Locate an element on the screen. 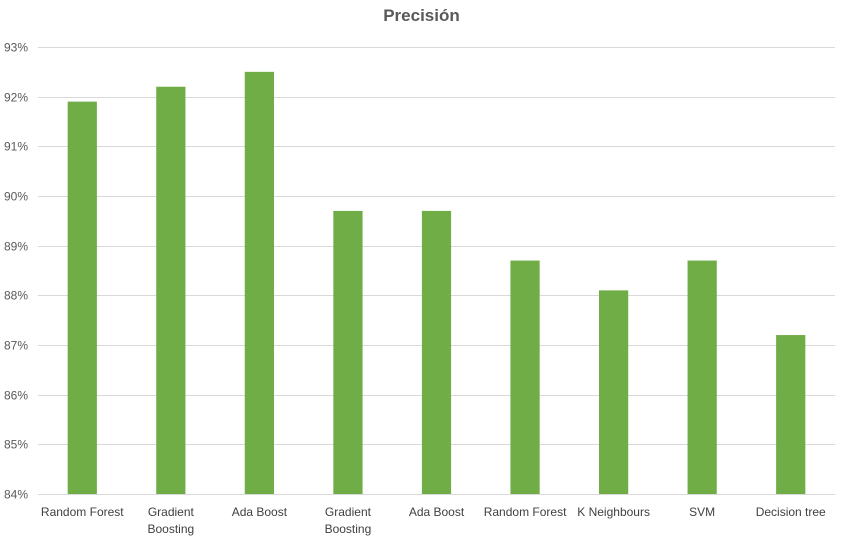 The width and height of the screenshot is (843, 541). x-tick-label: SVM is located at coordinates (702, 512).